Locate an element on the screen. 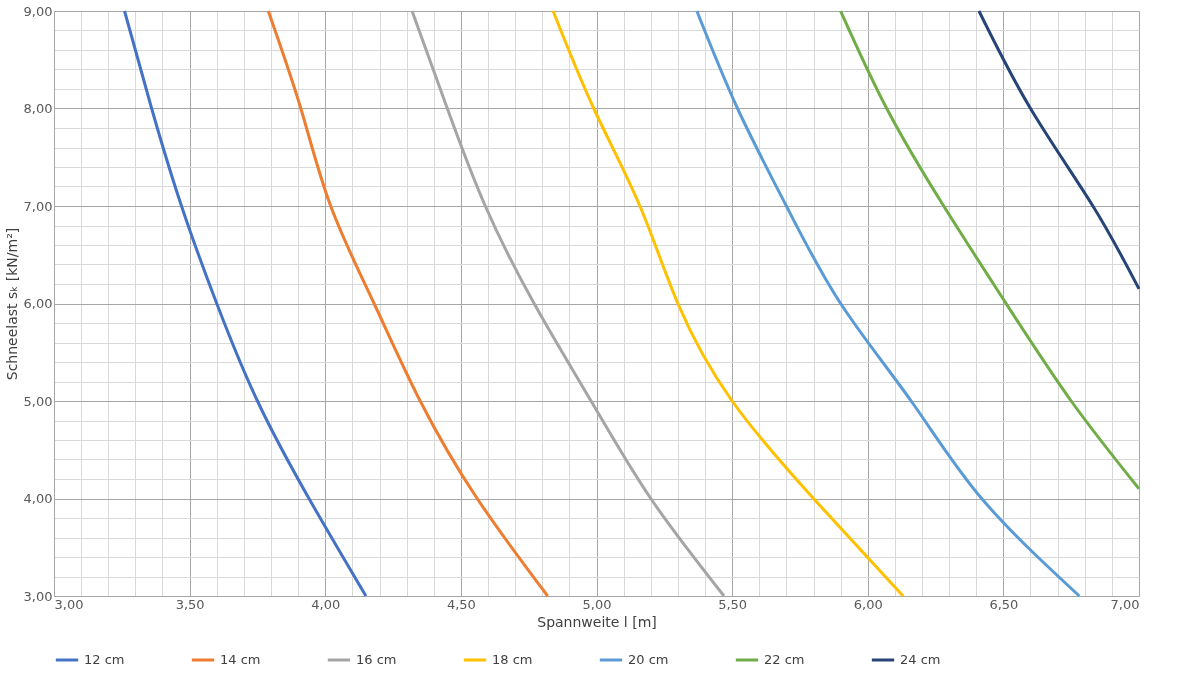  x-tick-label: 3,50 is located at coordinates (190, 604).